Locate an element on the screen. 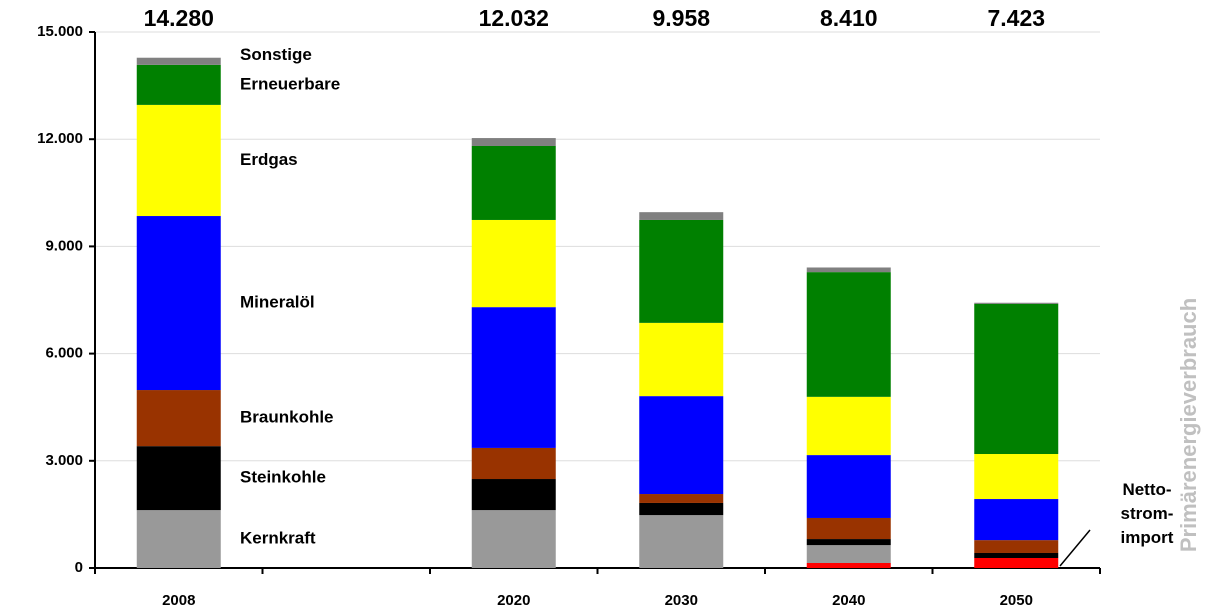  series-label: Sonstige is located at coordinates (276, 54).